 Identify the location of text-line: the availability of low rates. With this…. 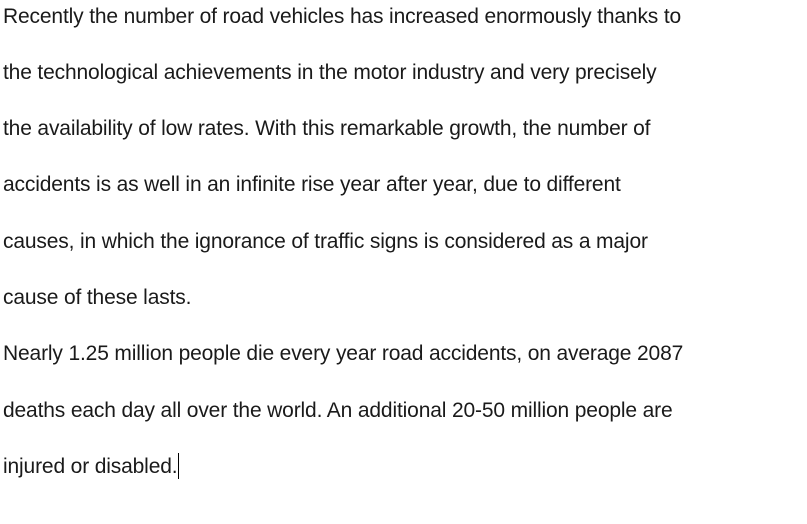
(327, 128).